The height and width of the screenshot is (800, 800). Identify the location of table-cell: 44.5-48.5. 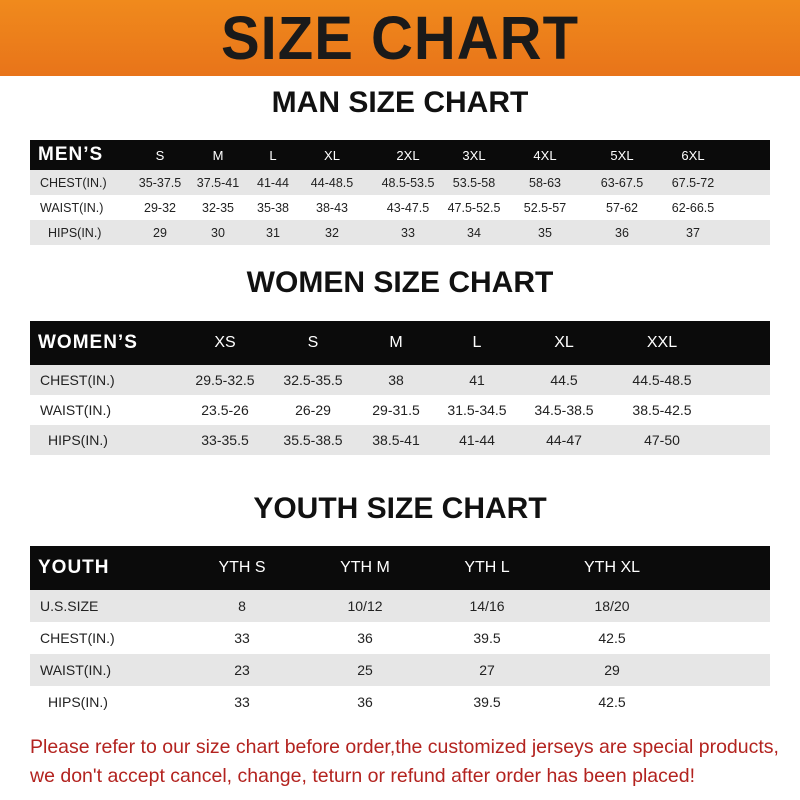
(662, 380).